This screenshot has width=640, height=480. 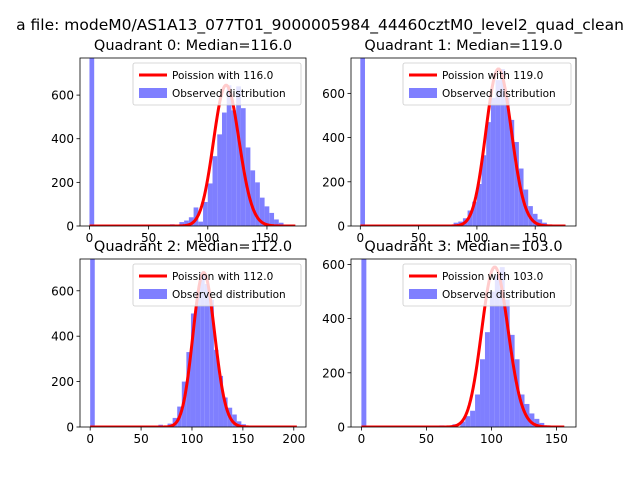 What do you see at coordinates (222, 76) in the screenshot?
I see `legend-poisson-label: Poission with 116.0` at bounding box center [222, 76].